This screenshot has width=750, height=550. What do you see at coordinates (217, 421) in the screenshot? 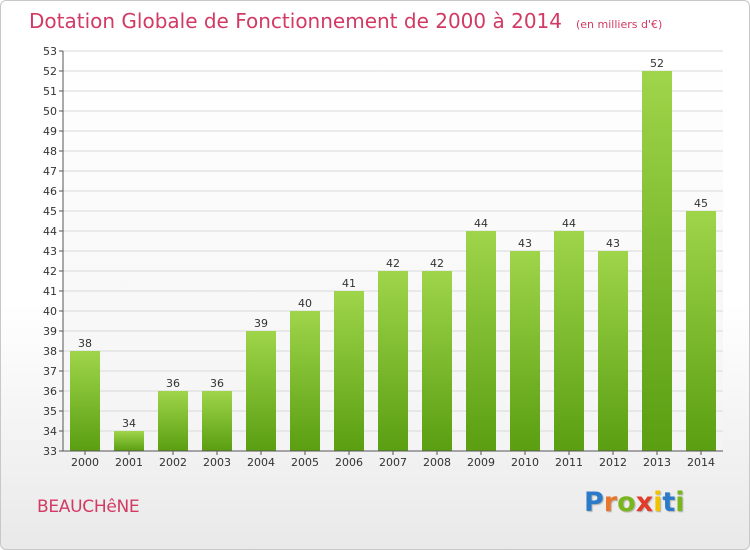
I see `bar-2003` at bounding box center [217, 421].